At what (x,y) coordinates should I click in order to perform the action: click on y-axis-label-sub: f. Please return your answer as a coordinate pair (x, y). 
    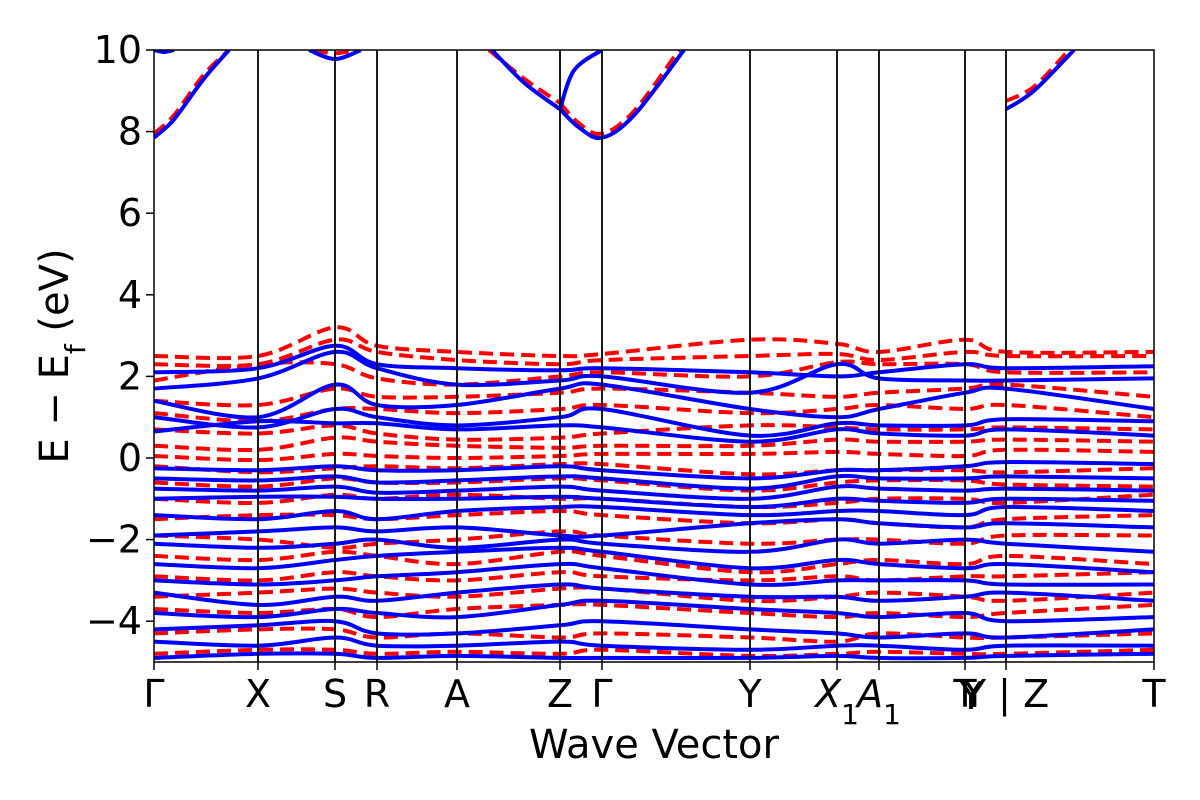
    Looking at the image, I should click on (75, 348).